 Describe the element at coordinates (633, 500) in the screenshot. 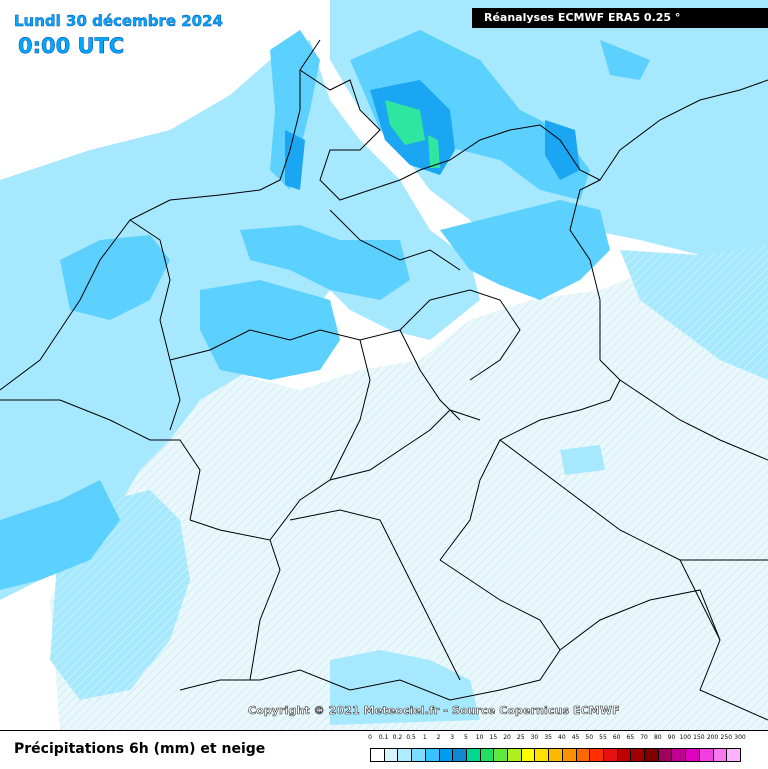

I see `border-czech-south` at that location.